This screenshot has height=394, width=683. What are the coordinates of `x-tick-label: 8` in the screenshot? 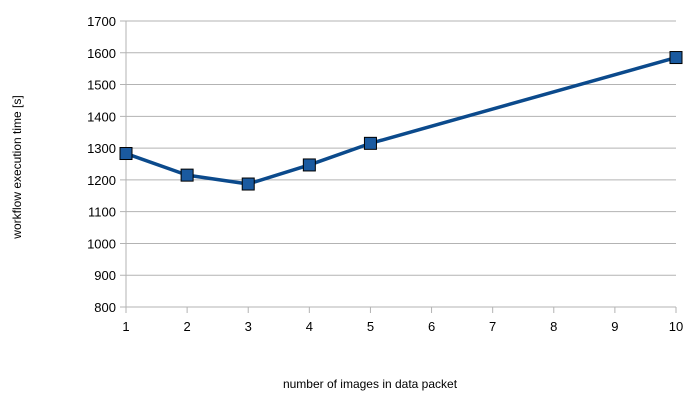 It's located at (553, 326).